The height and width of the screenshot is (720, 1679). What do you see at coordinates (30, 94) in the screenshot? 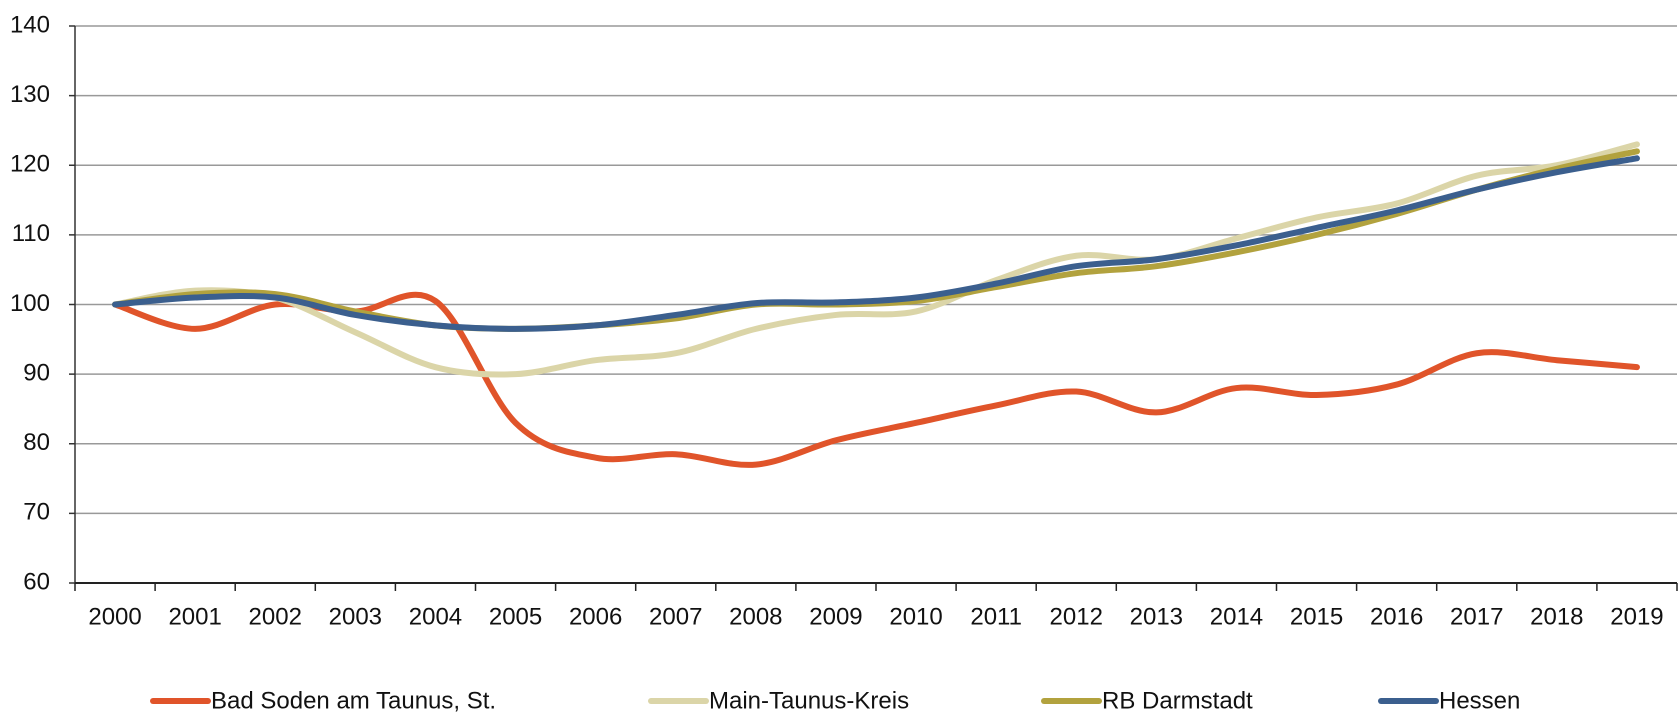
I see `y-tick-label: 130` at bounding box center [30, 94].